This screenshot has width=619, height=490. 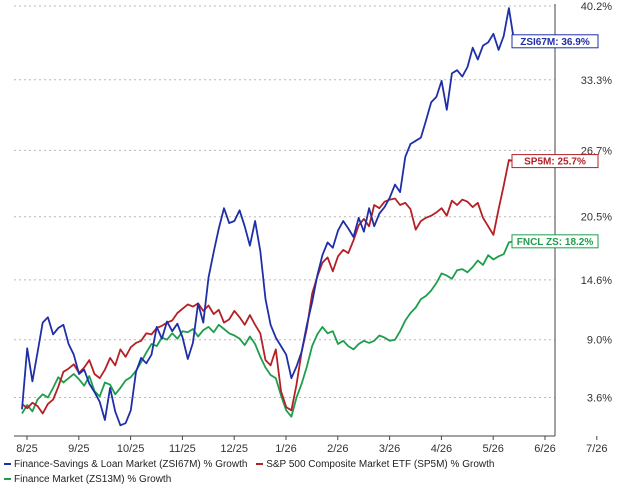 What do you see at coordinates (441, 449) in the screenshot?
I see `x-tick-label: 4/26` at bounding box center [441, 449].